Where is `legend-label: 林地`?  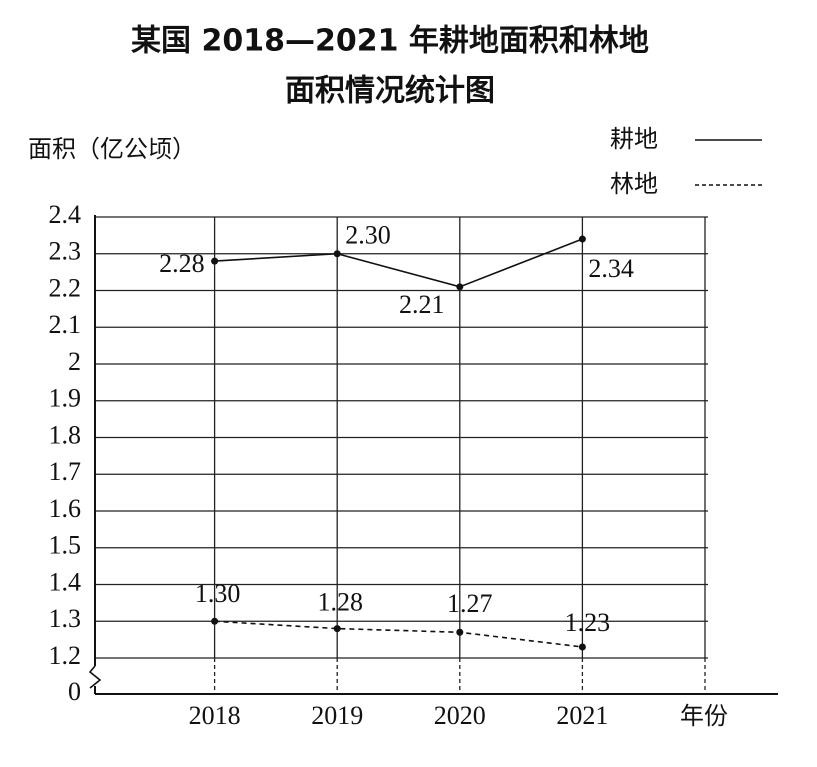
legend-label: 林地 is located at coordinates (634, 184).